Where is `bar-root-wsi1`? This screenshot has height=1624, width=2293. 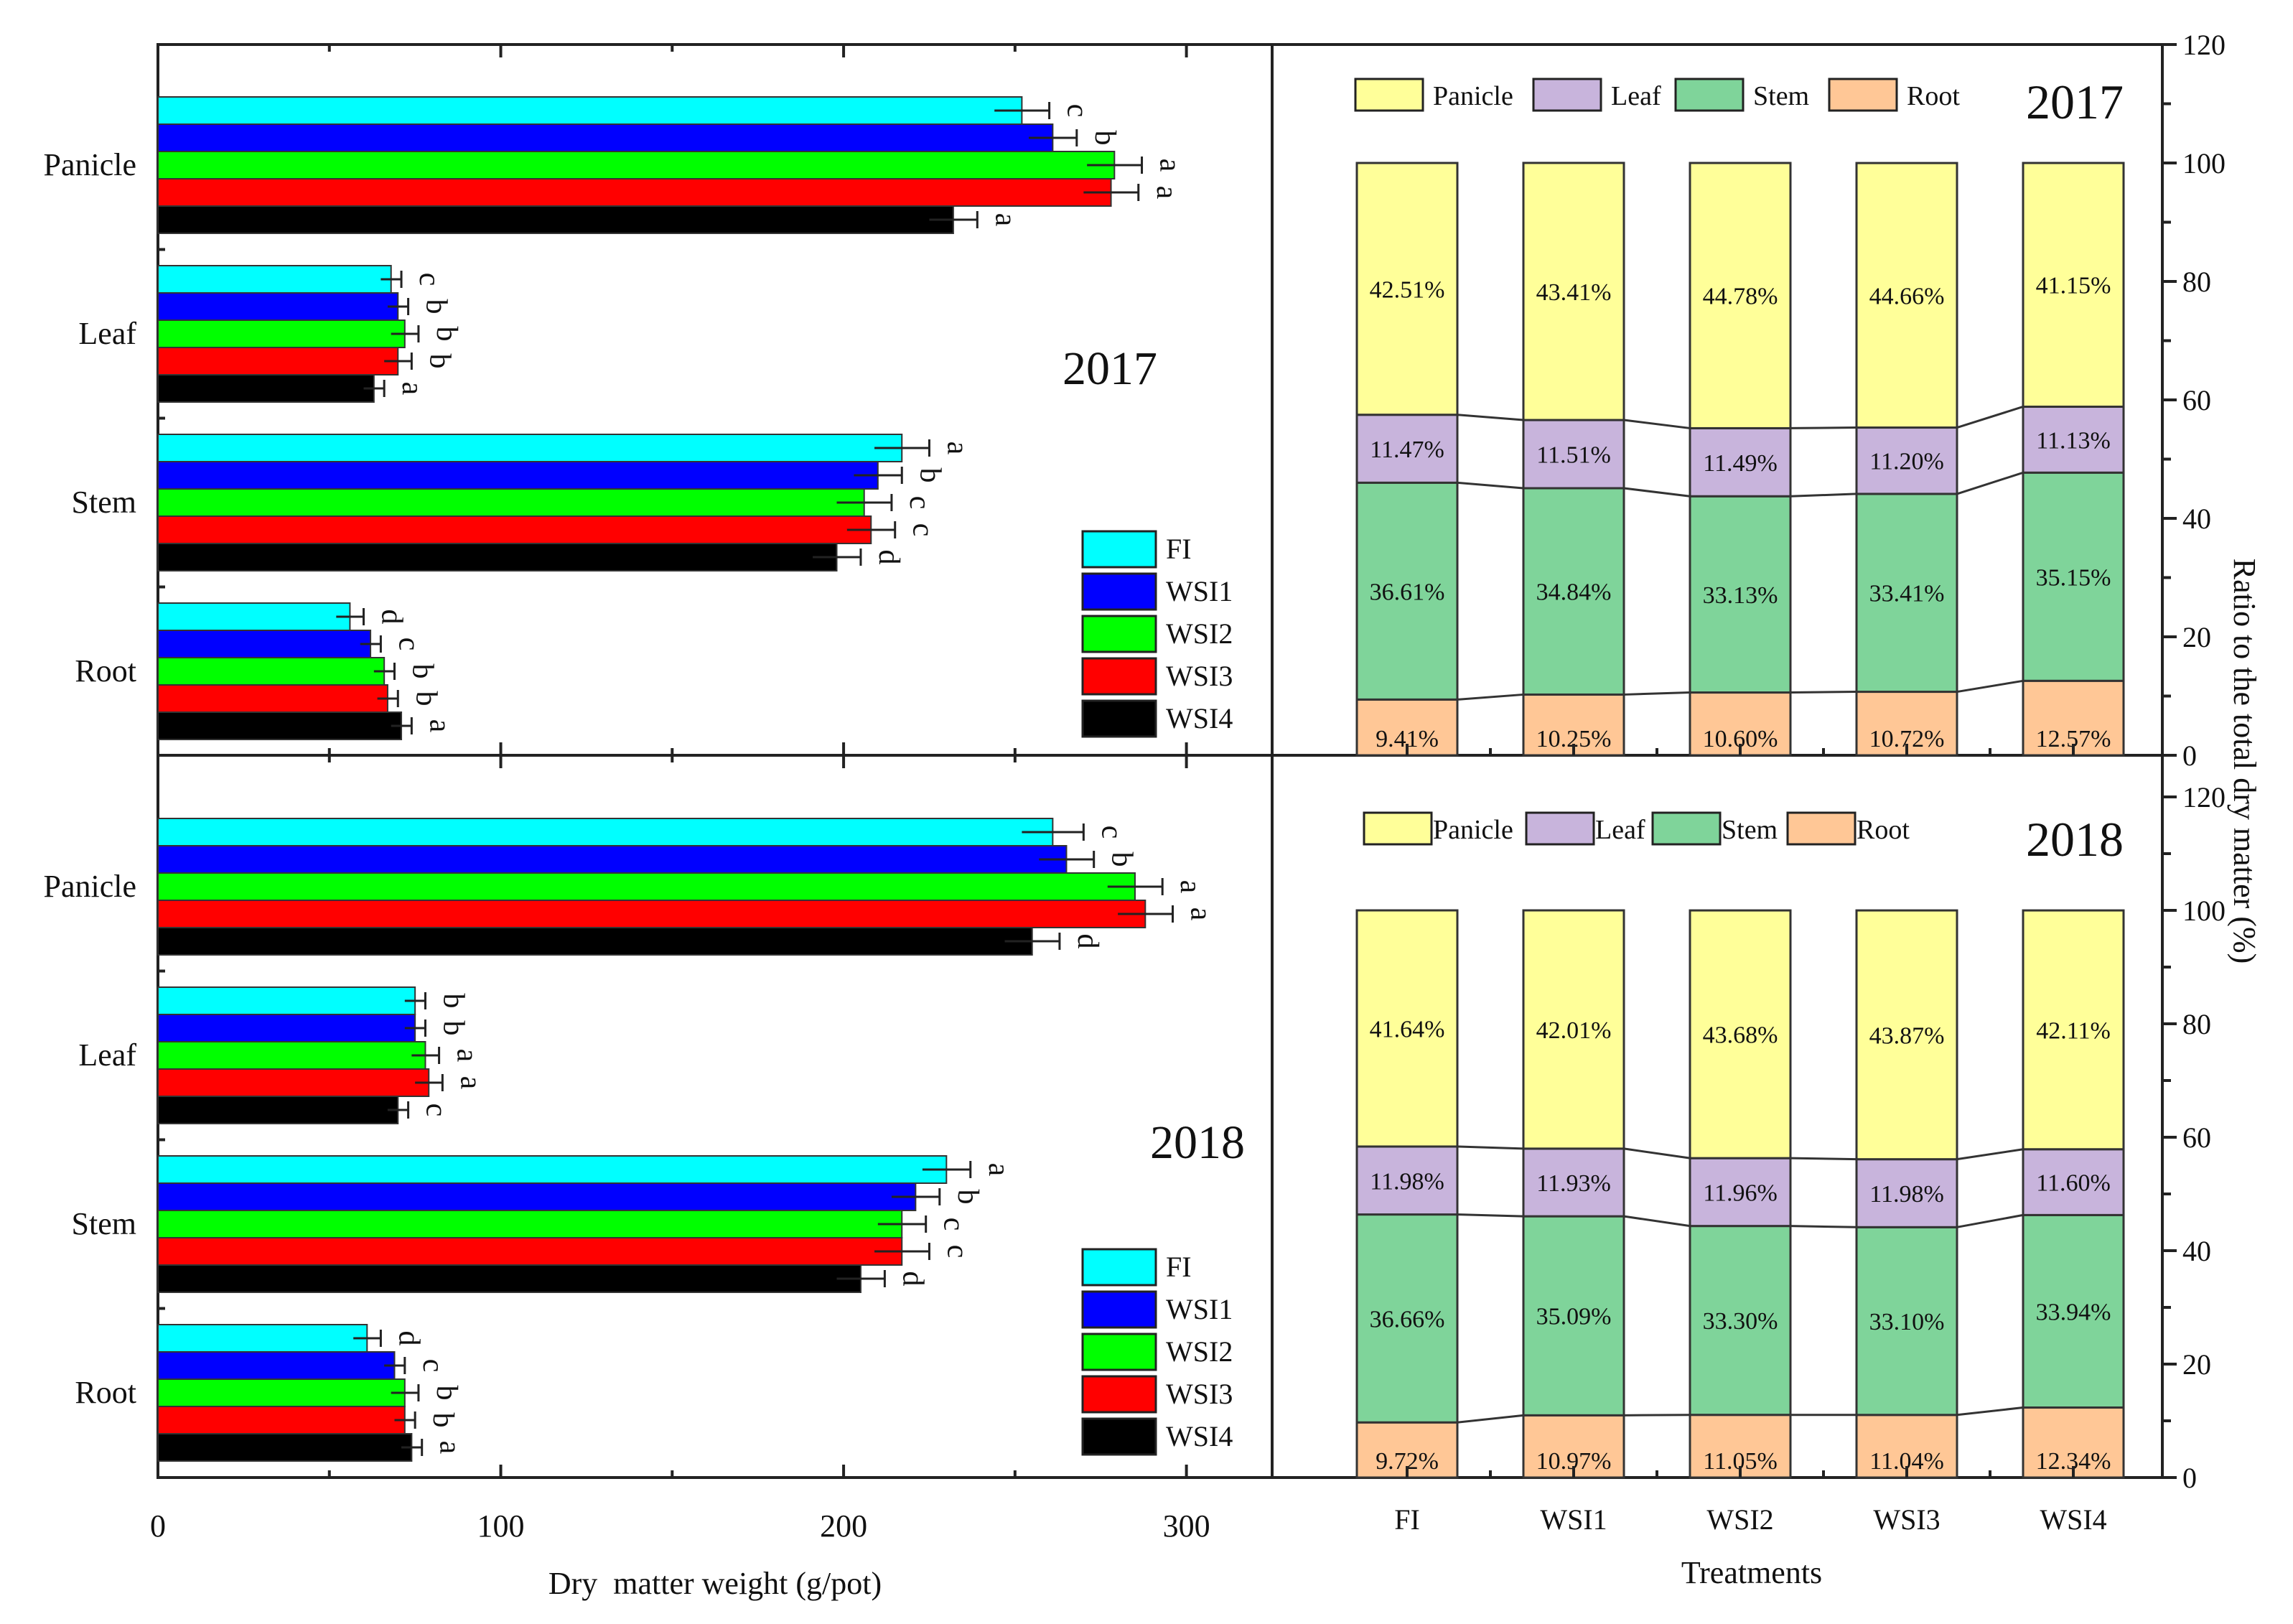
bar-root-wsi1 is located at coordinates (264, 644).